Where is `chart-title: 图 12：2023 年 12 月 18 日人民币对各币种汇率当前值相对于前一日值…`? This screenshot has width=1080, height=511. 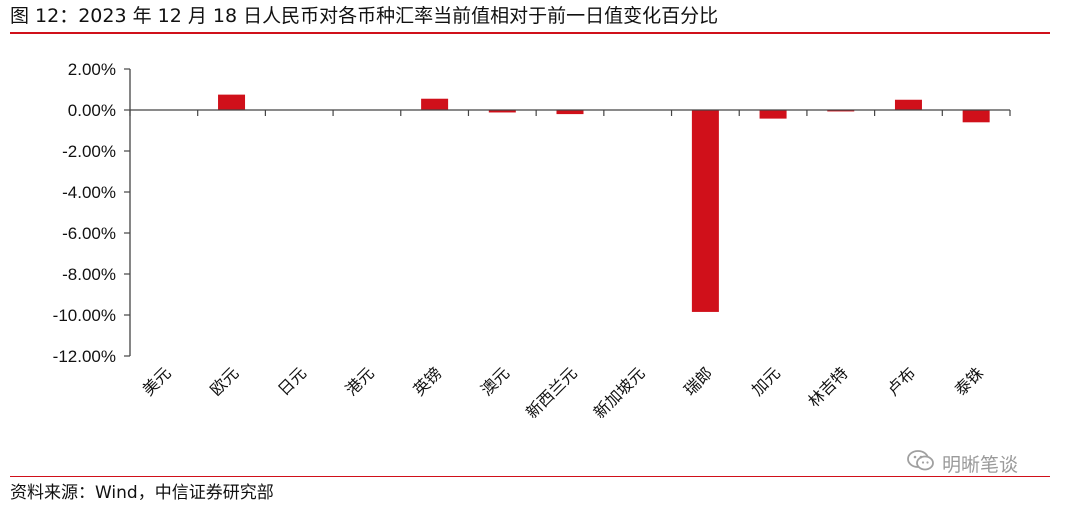 chart-title: 图 12：2023 年 12 月 18 日人民币对各币种汇率当前值相对于前一日值… is located at coordinates (364, 16).